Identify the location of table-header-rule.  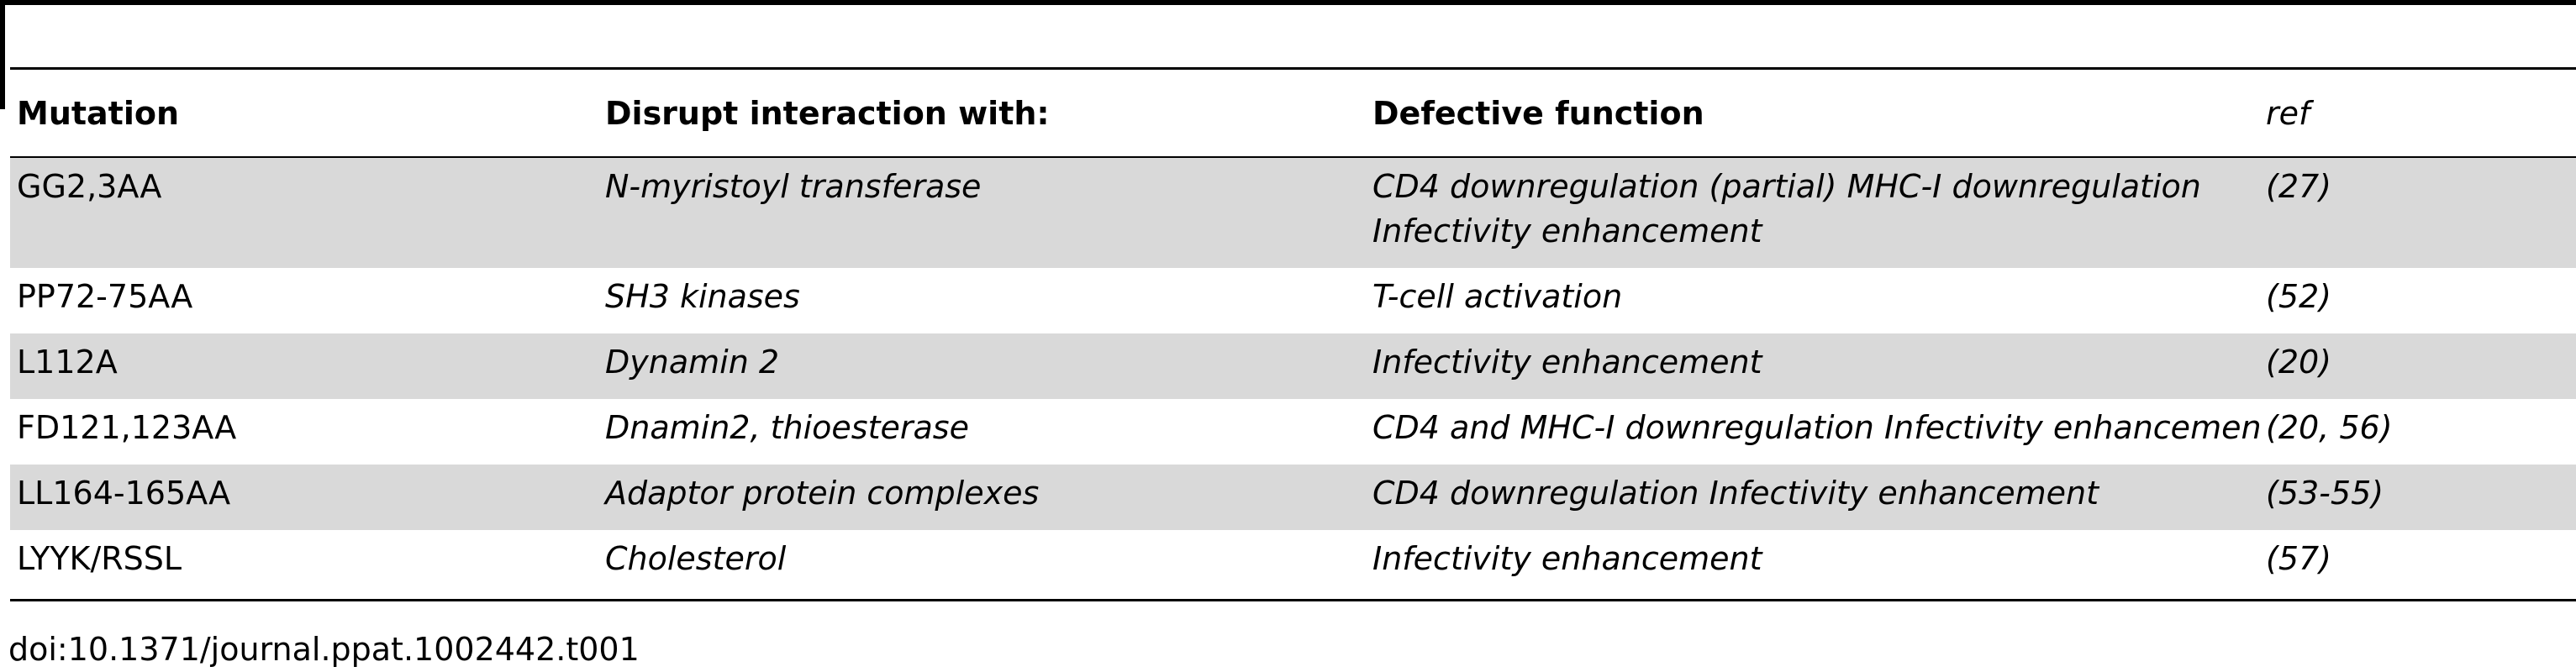
(1293, 68).